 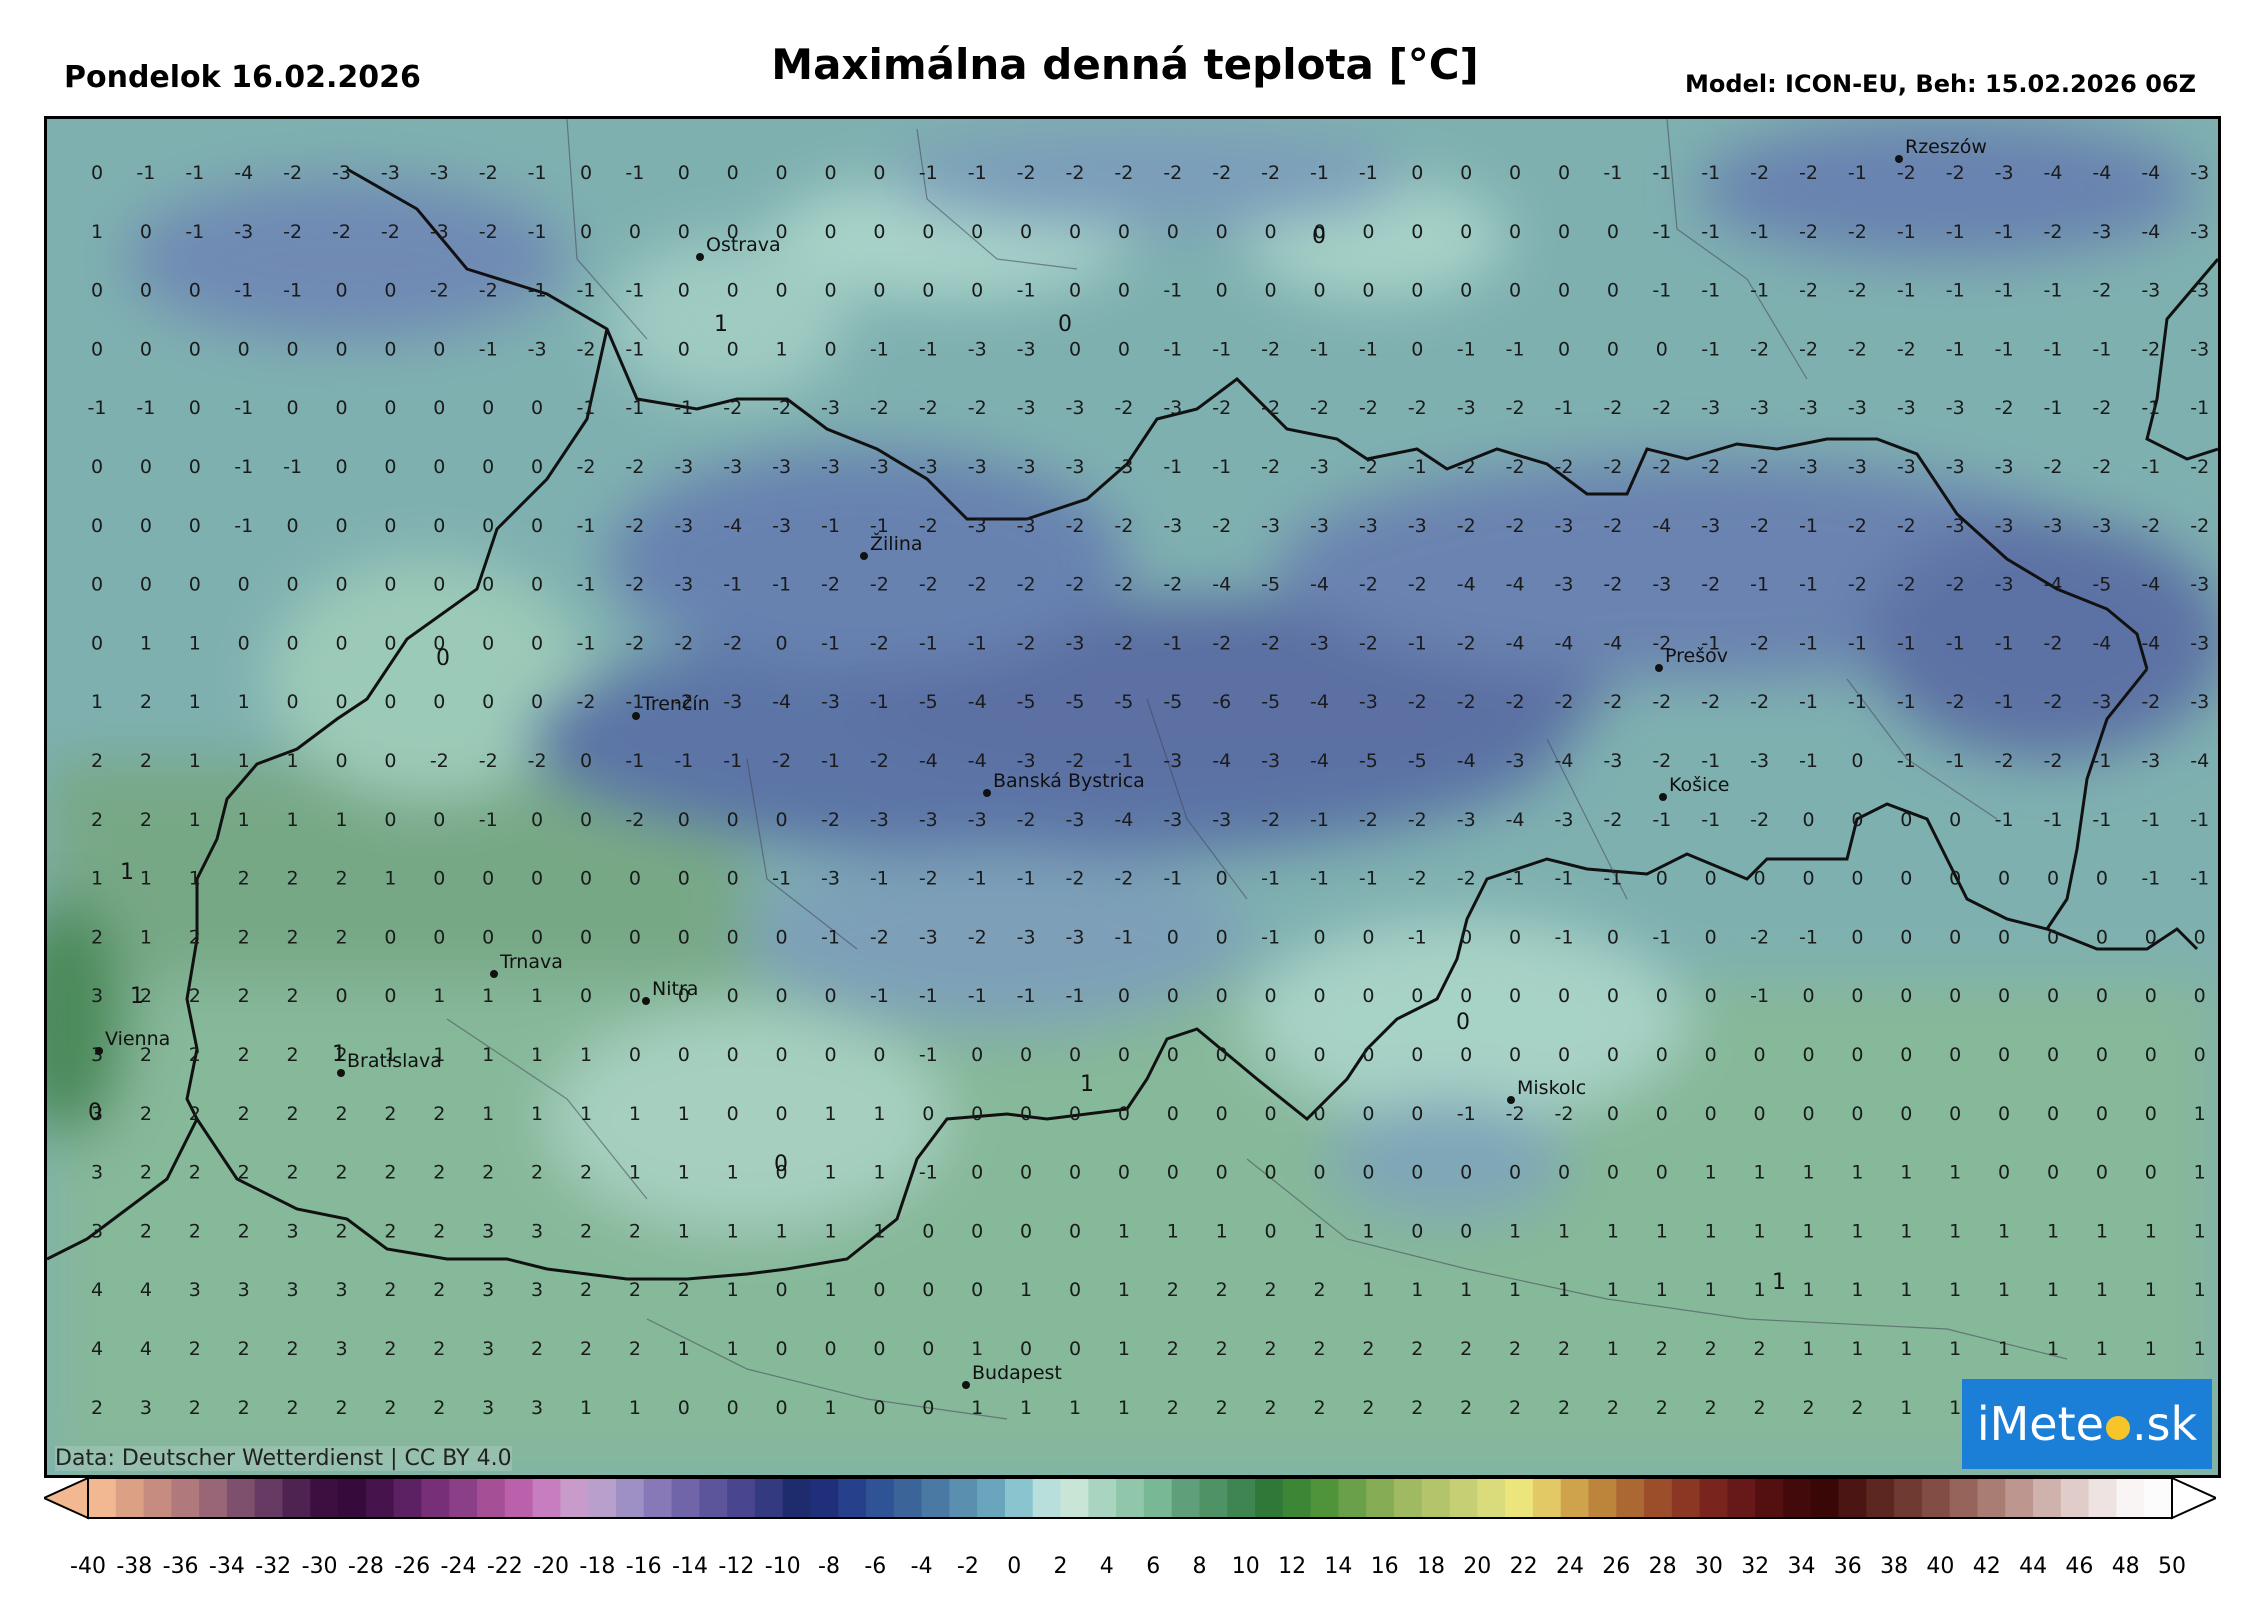 I want to click on colorbar-tick-label: 26, so click(x=1616, y=1566).